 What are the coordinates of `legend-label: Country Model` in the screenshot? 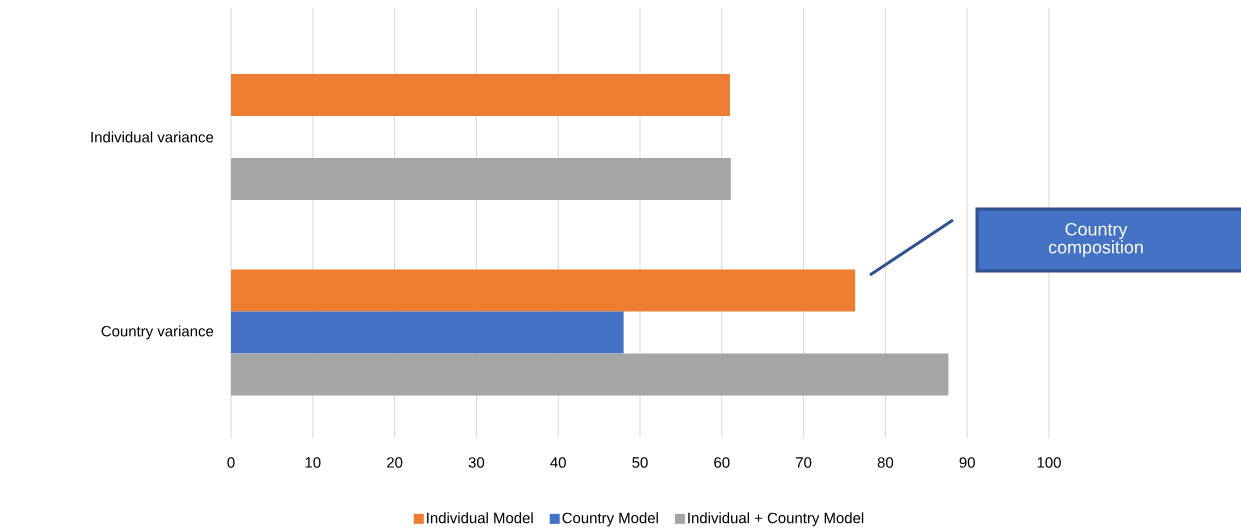 It's located at (610, 519).